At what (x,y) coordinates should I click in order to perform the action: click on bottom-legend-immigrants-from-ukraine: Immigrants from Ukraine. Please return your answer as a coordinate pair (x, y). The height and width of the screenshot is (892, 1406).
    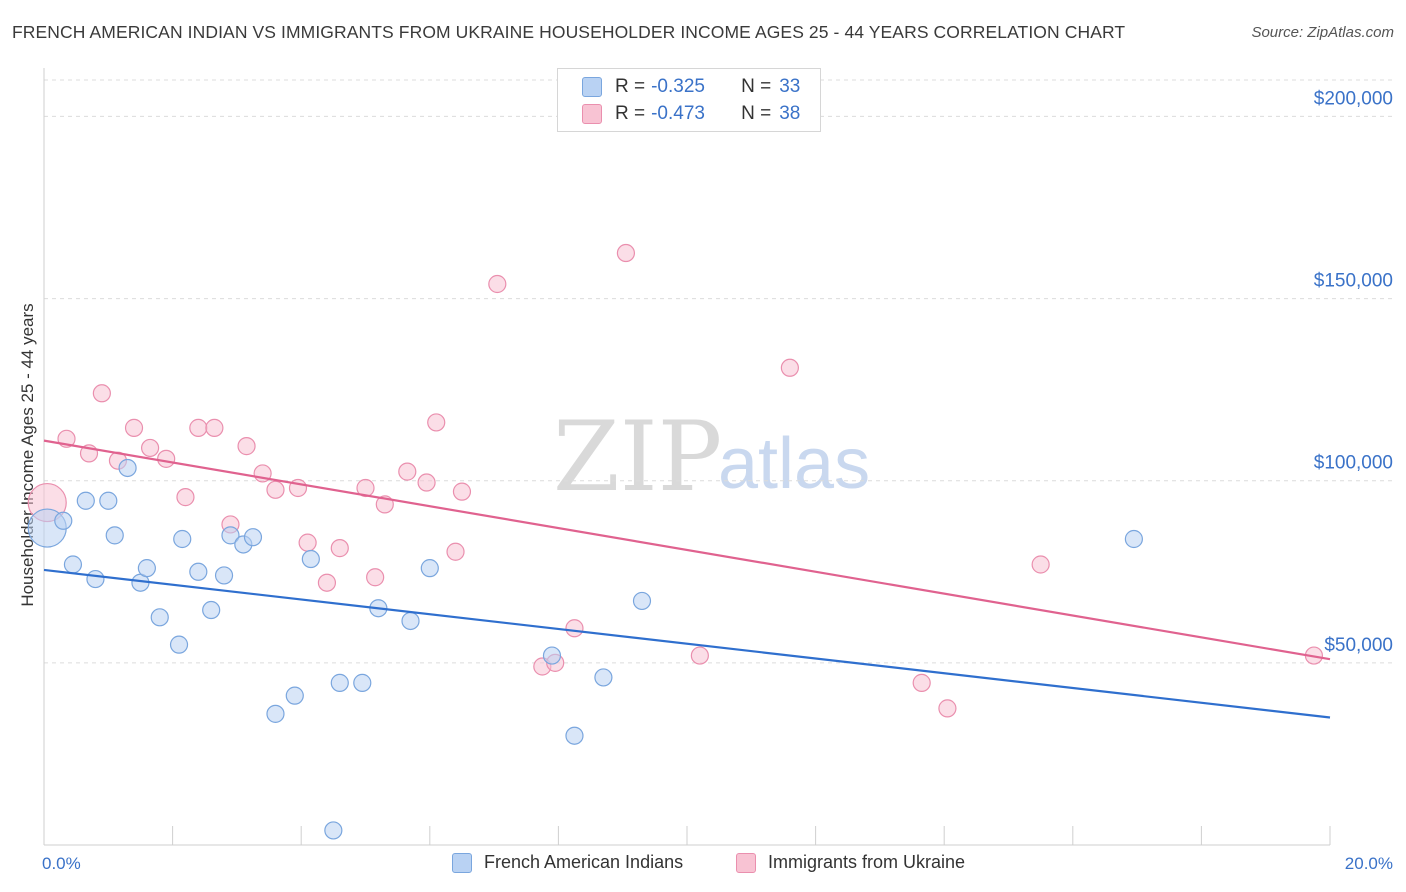
    Looking at the image, I should click on (850, 862).